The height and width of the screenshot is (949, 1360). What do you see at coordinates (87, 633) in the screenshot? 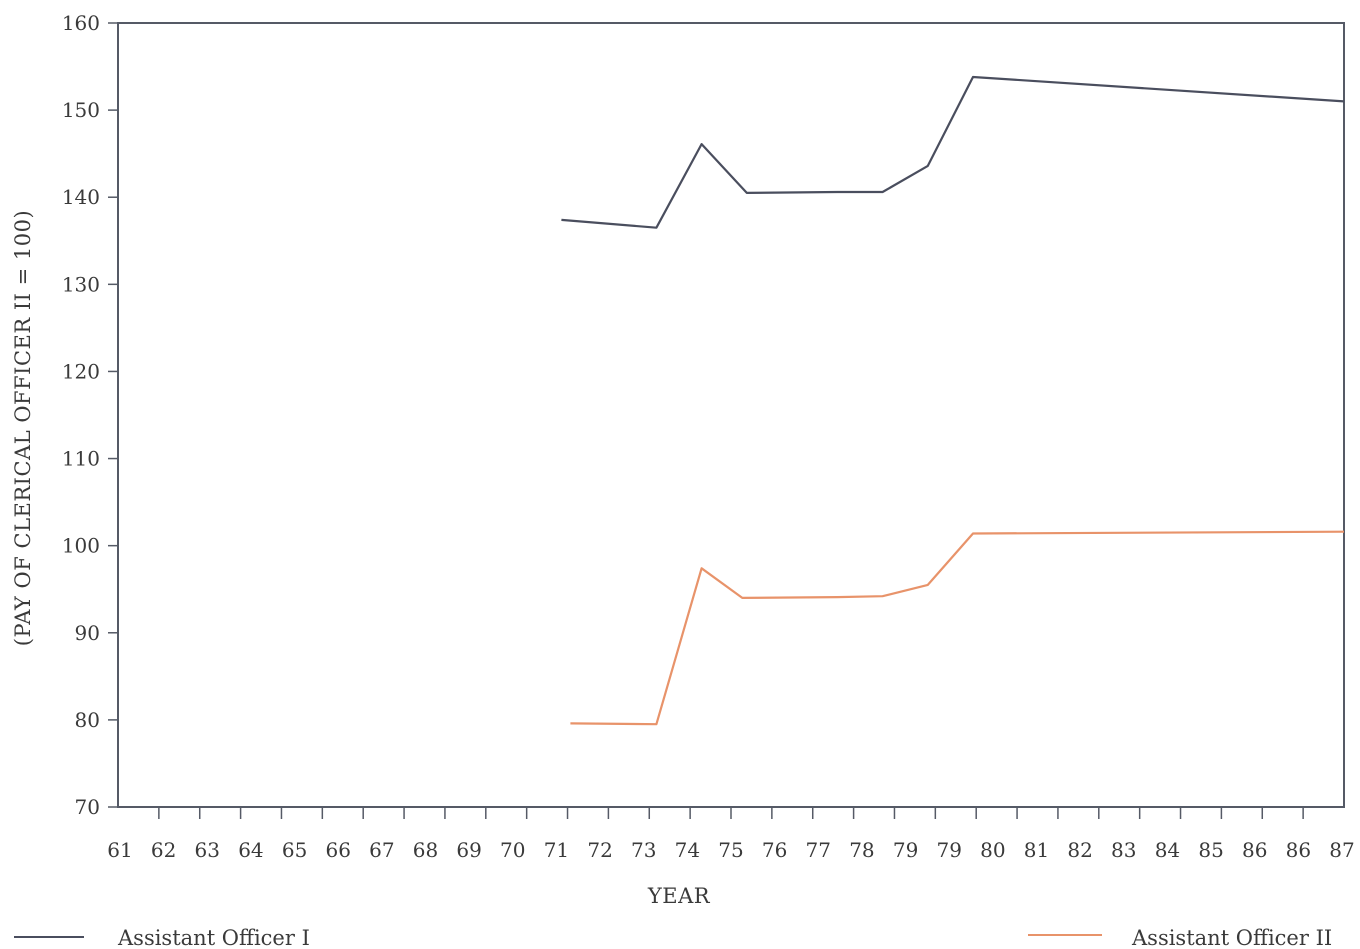
I see `y-tick-label: 90` at bounding box center [87, 633].